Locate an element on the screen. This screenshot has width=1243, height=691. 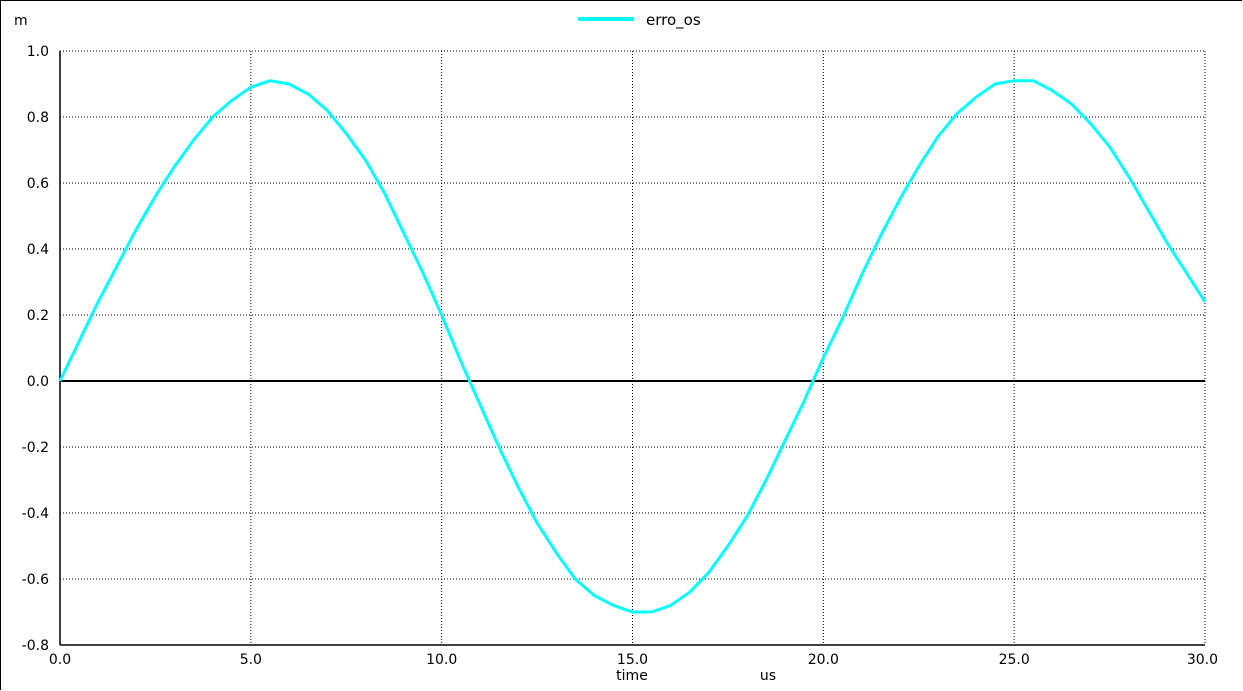
x-tick-label: 25.0 is located at coordinates (1014, 660).